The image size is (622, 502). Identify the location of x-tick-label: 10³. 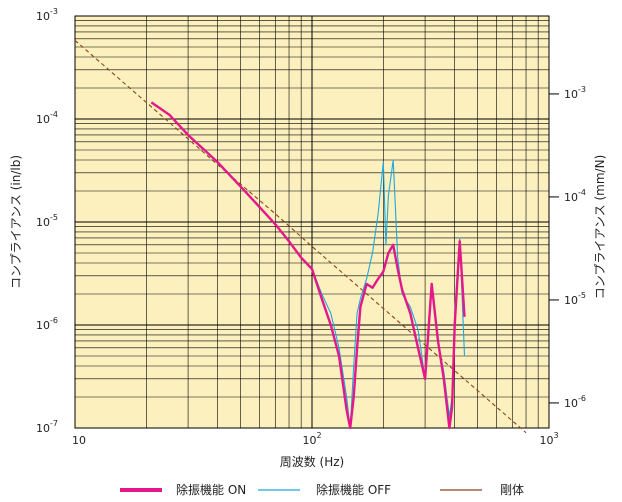
(548, 439).